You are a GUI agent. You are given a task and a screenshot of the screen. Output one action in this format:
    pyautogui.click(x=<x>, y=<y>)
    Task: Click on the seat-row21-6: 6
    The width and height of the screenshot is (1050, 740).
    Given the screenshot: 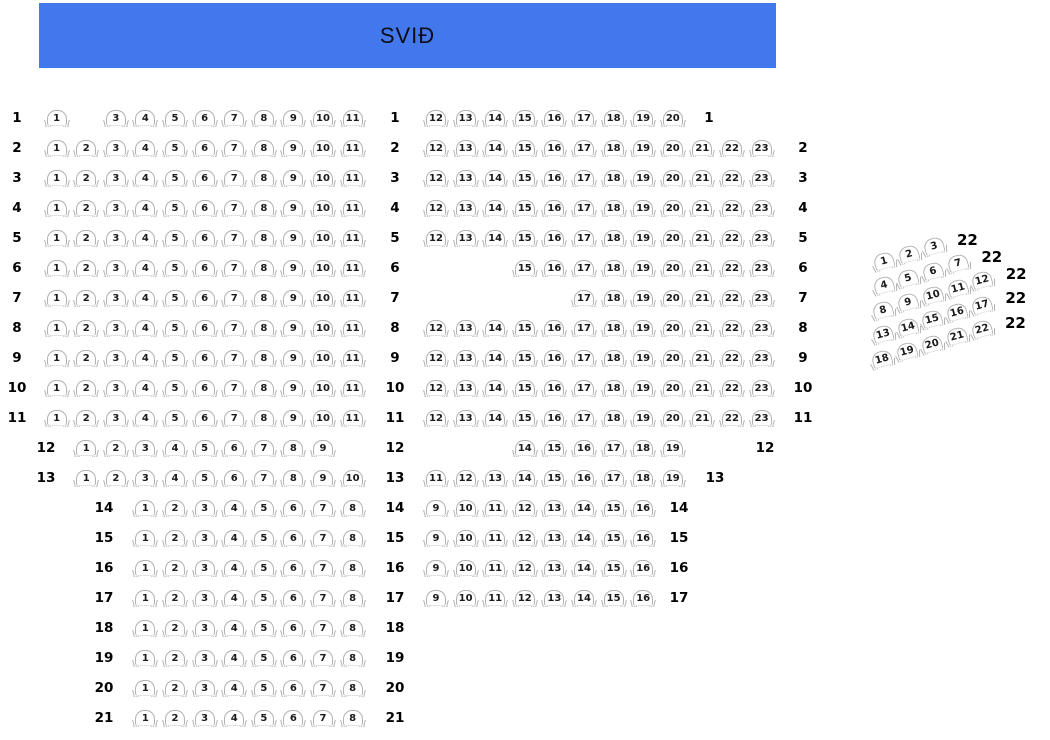 What is the action you would take?
    pyautogui.click(x=293, y=718)
    